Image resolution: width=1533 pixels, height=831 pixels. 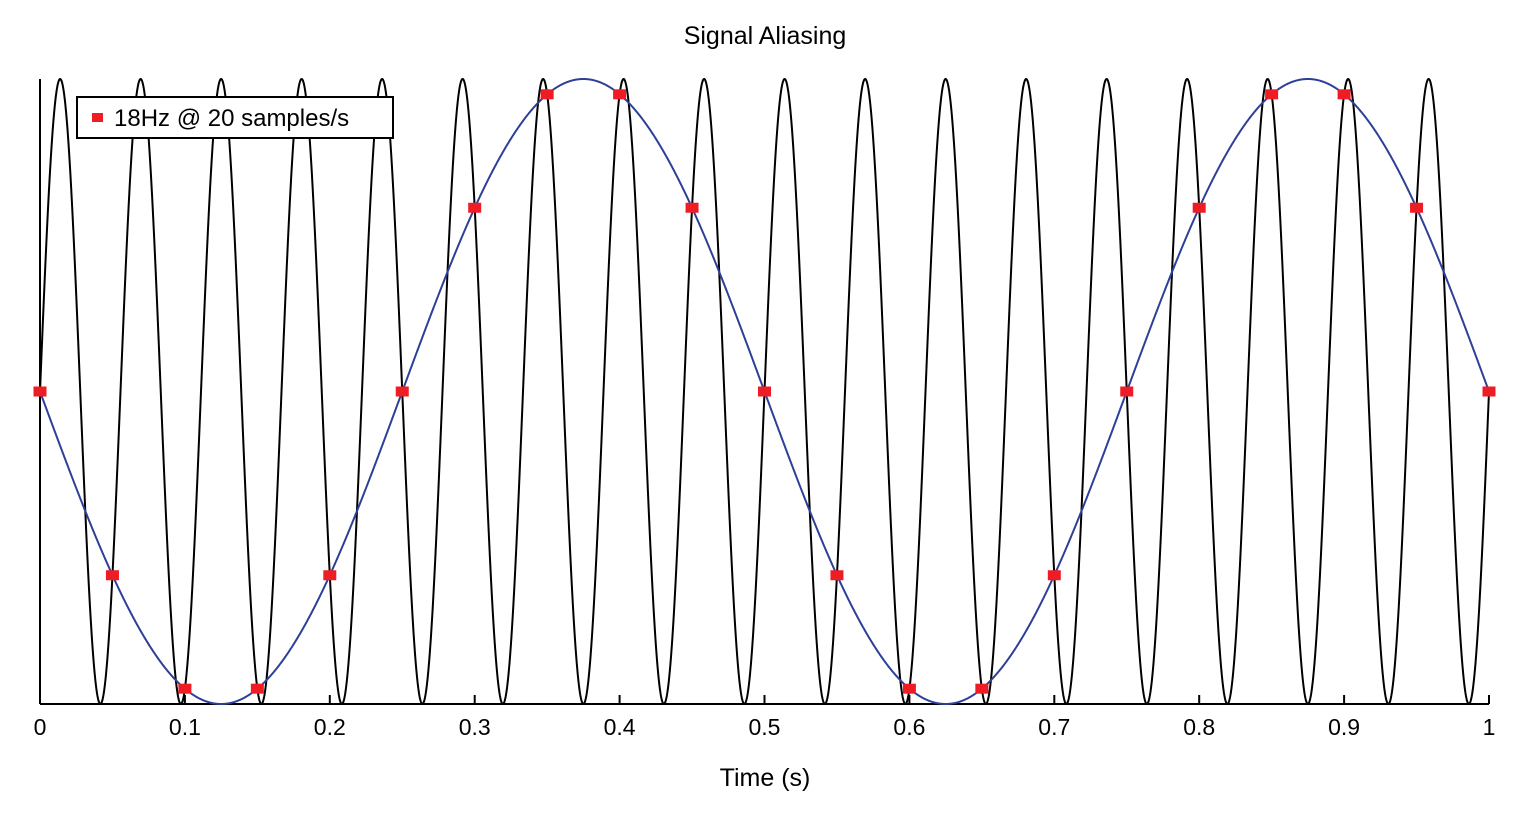 I want to click on legend-box, so click(x=235, y=117).